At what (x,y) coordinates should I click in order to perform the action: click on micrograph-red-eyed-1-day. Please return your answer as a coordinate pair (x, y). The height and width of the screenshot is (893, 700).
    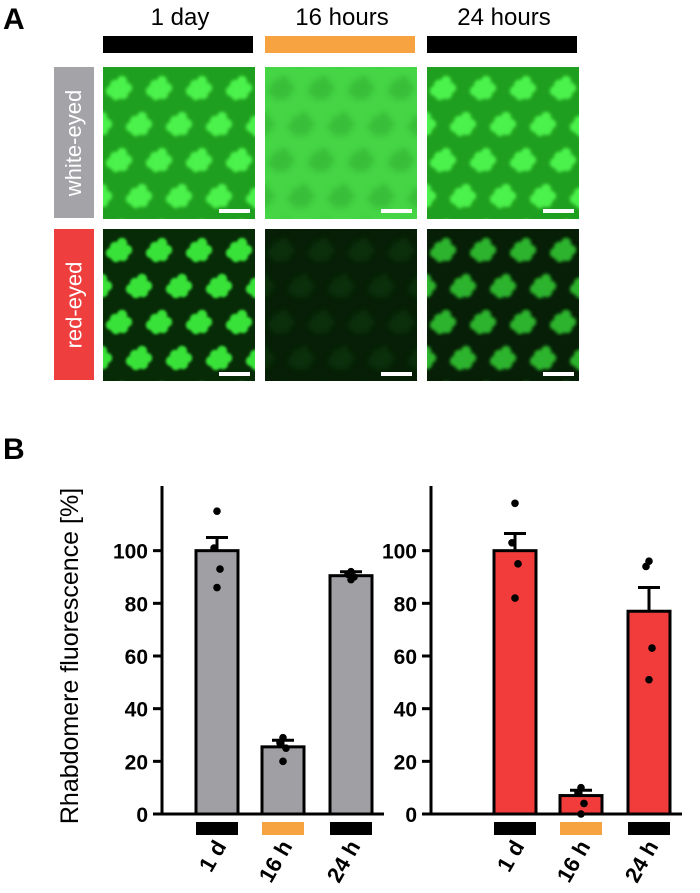
    Looking at the image, I should click on (179, 305).